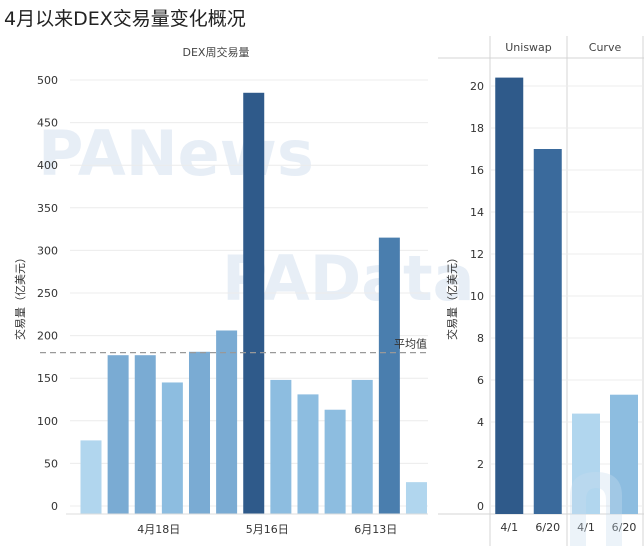  Describe the element at coordinates (125, 19) in the screenshot. I see `page-title: 4月以来DEX交易量变化概况` at that location.